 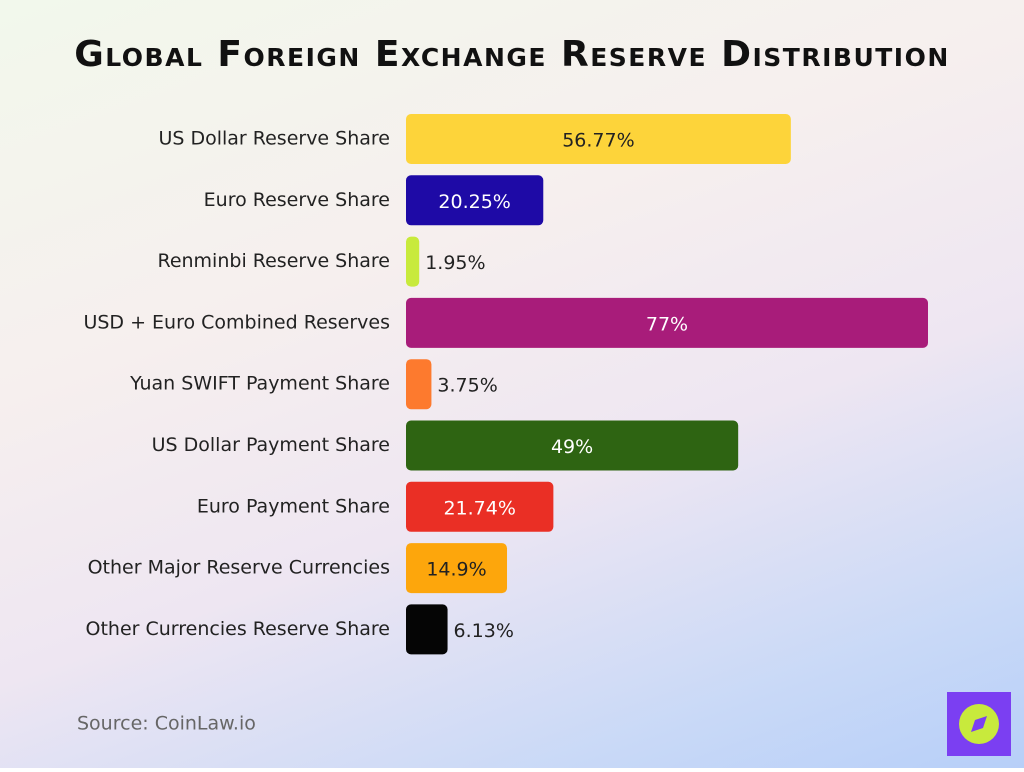 I want to click on value-label: 6.13%, so click(x=484, y=631).